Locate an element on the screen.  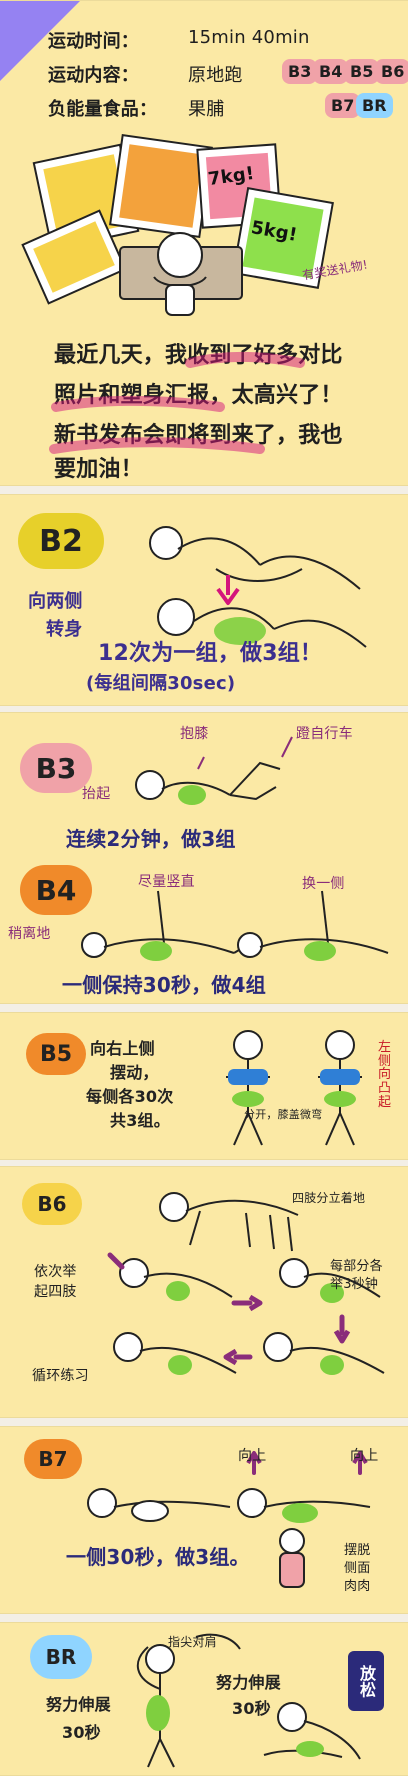
b7-card: B7 向上 向上 一侧30秒，做3组。 摆脱 is located at coordinates (204, 1520).